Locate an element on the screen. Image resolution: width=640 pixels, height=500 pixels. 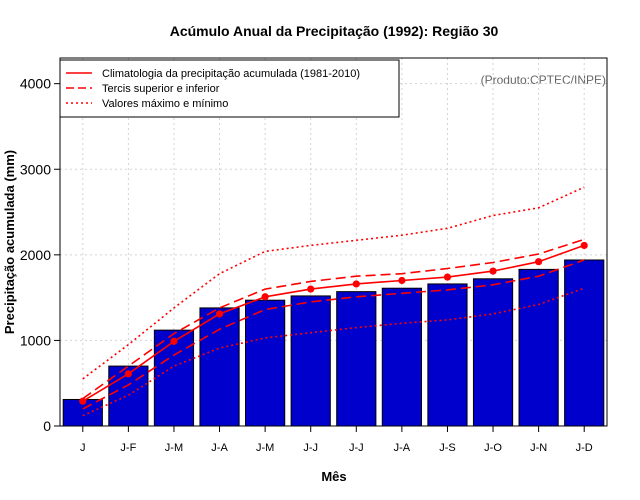
y-tick-label: 0 is located at coordinates (47, 426).